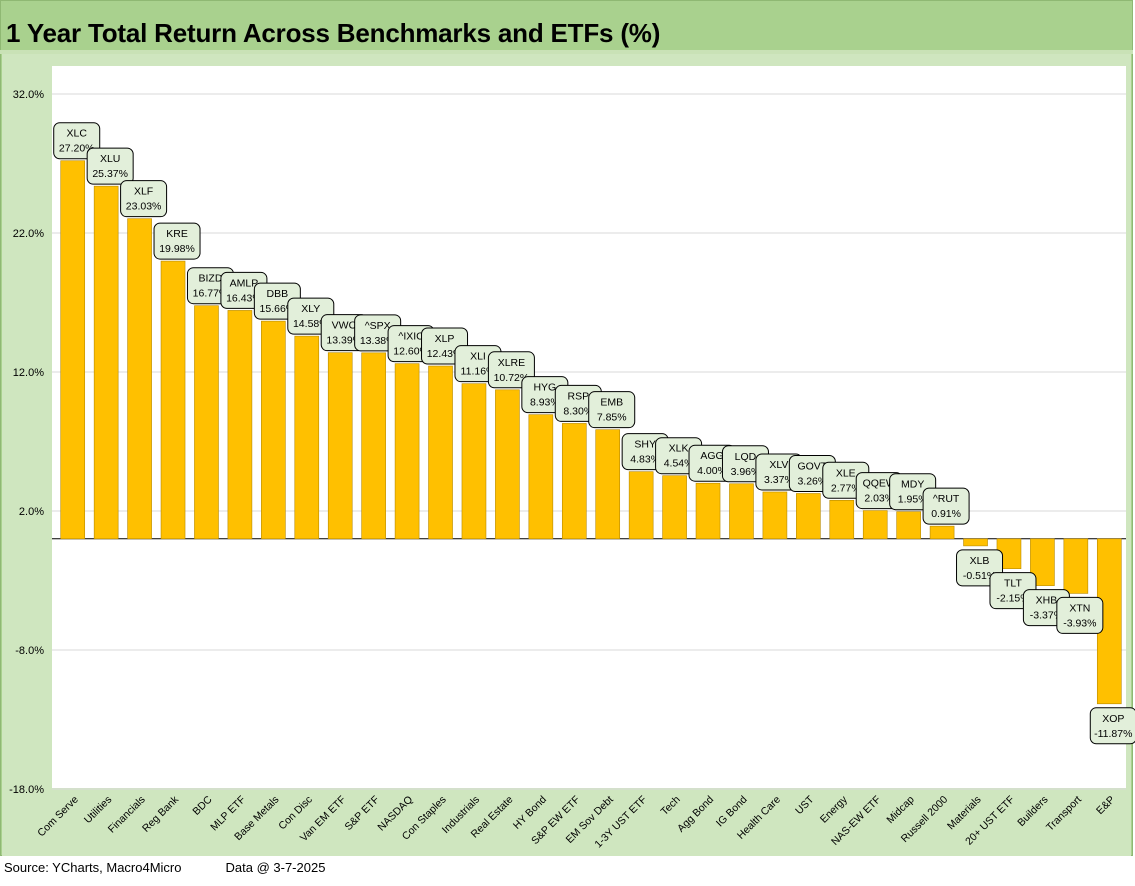 This screenshot has height=886, width=1135. Describe the element at coordinates (879, 499) in the screenshot. I see `value-label: 2.03%` at that location.